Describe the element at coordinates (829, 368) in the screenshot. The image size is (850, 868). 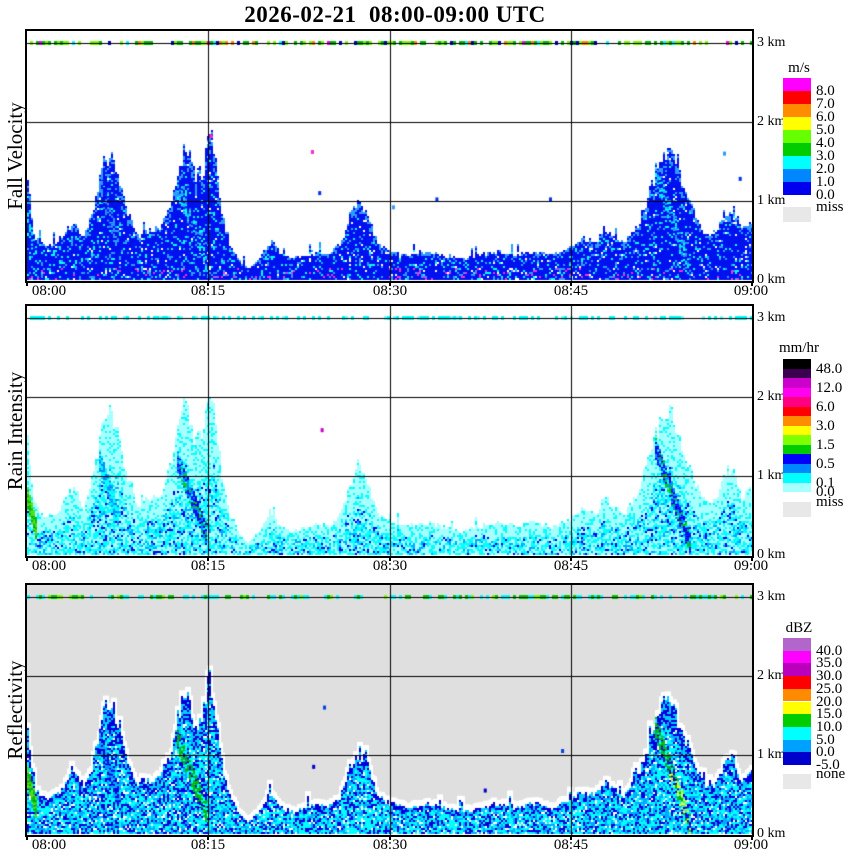
I see `legend-label: 48.0` at that location.